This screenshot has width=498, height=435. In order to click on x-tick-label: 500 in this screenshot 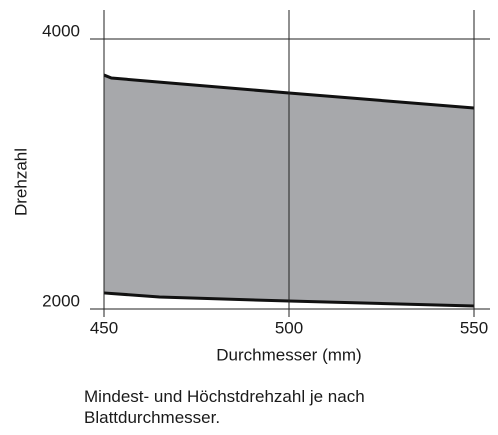, I will do `click(289, 327)`.